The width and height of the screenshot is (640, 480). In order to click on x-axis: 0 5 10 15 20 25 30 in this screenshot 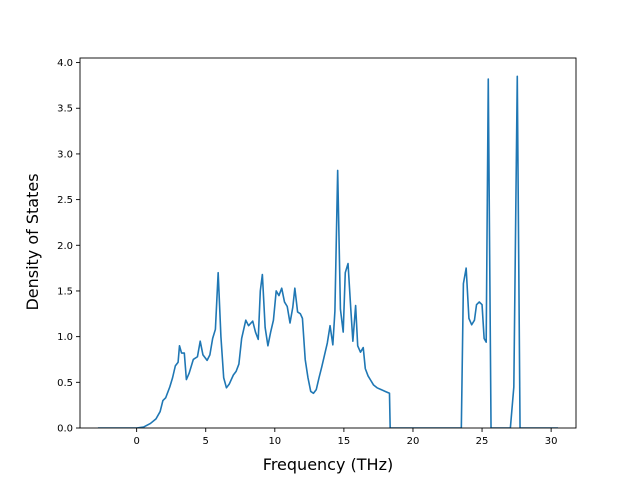, I will do `click(345, 437)`.